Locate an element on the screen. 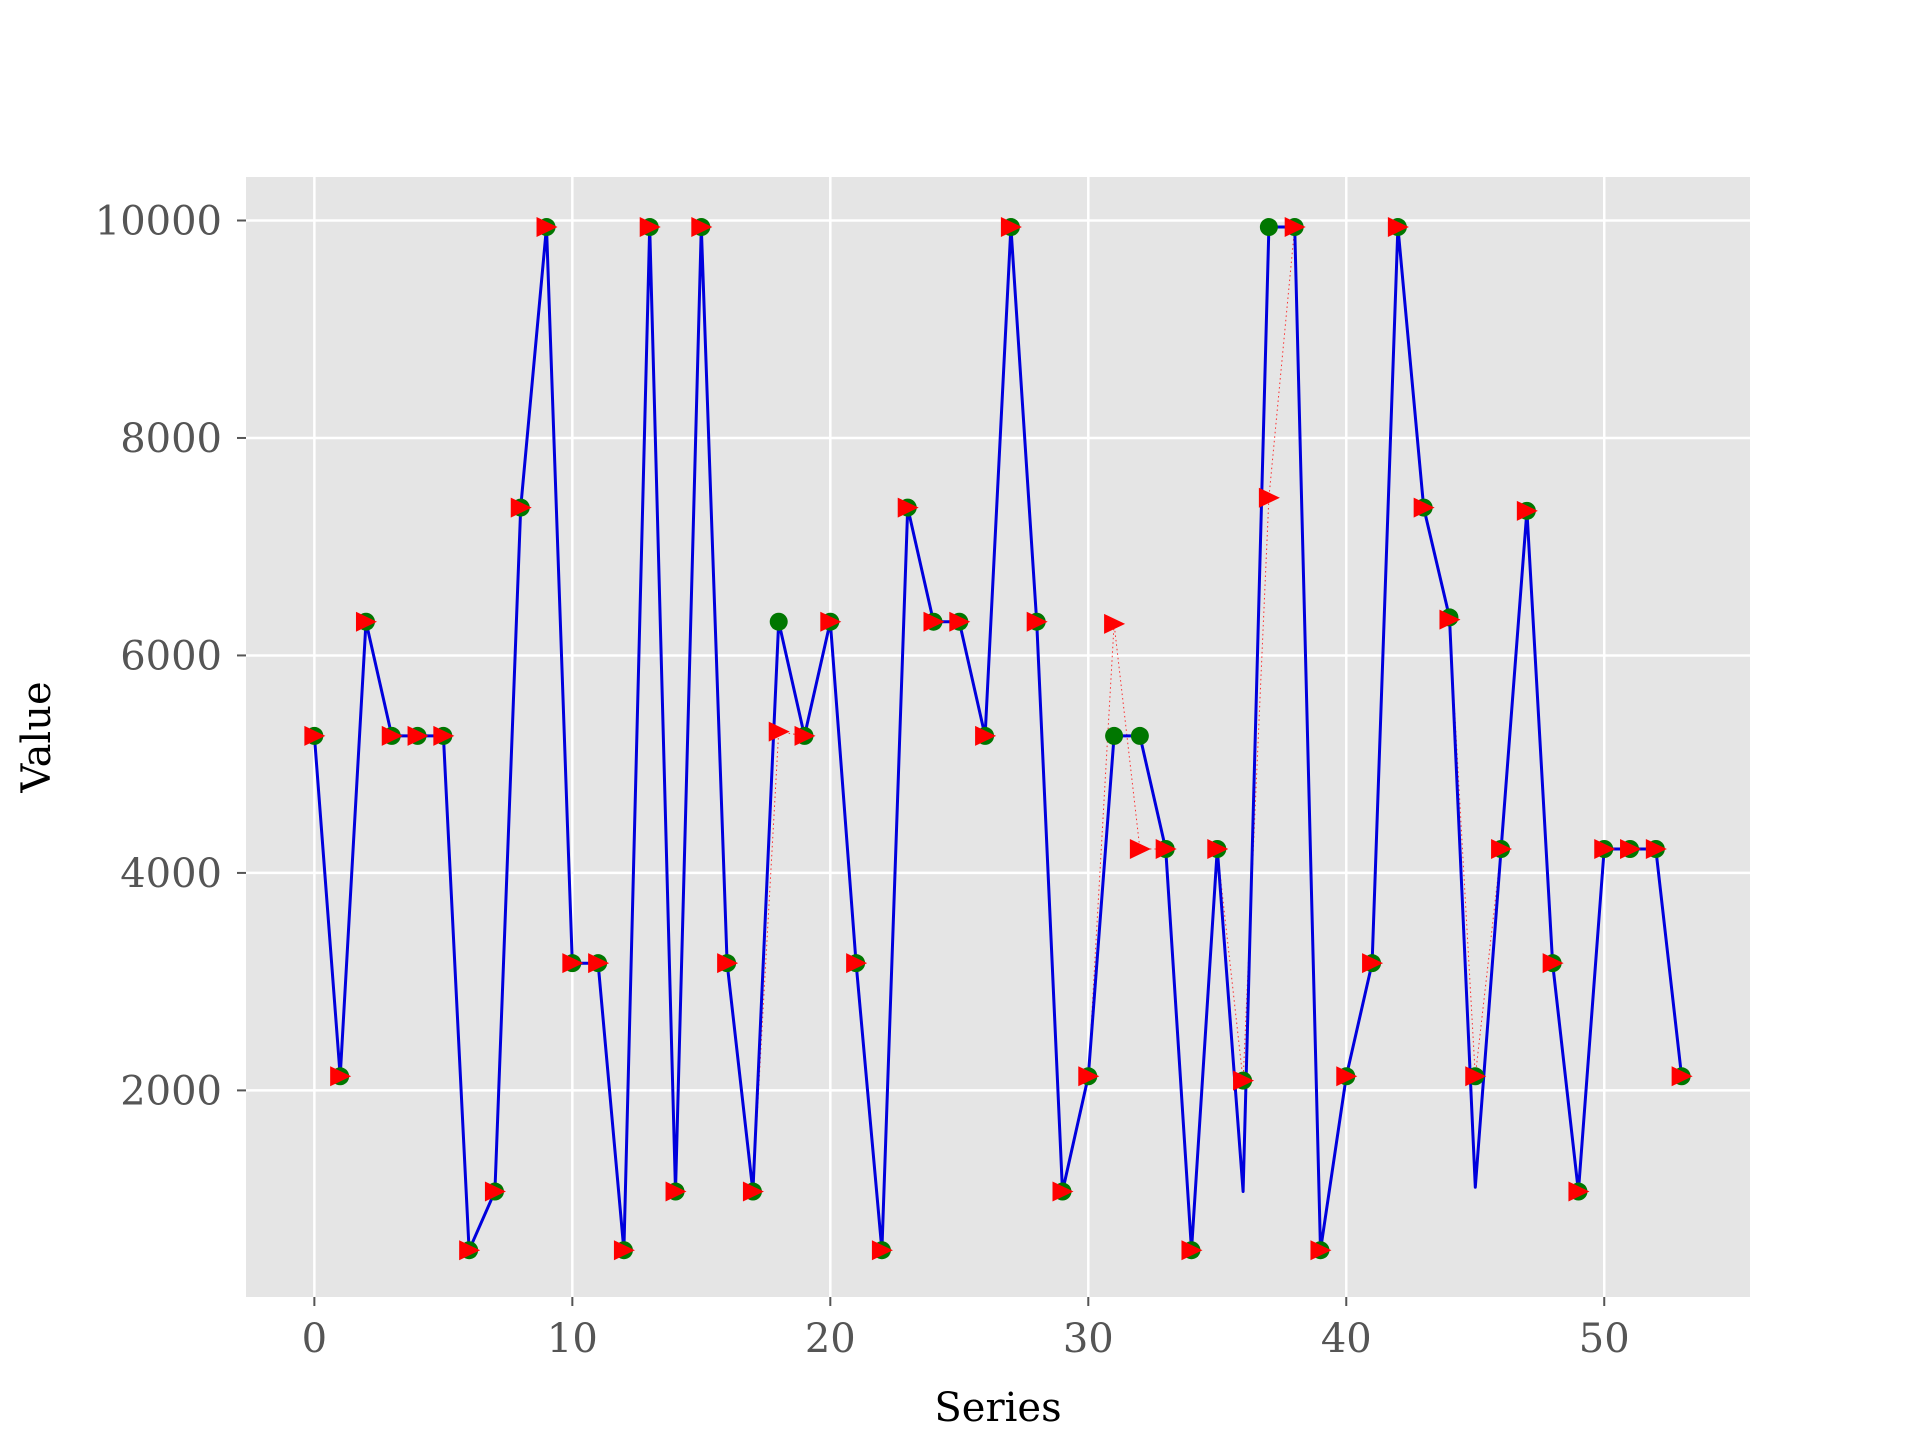 This screenshot has height=1445, width=1920. y-axis-label: Value is located at coordinates (37, 737).